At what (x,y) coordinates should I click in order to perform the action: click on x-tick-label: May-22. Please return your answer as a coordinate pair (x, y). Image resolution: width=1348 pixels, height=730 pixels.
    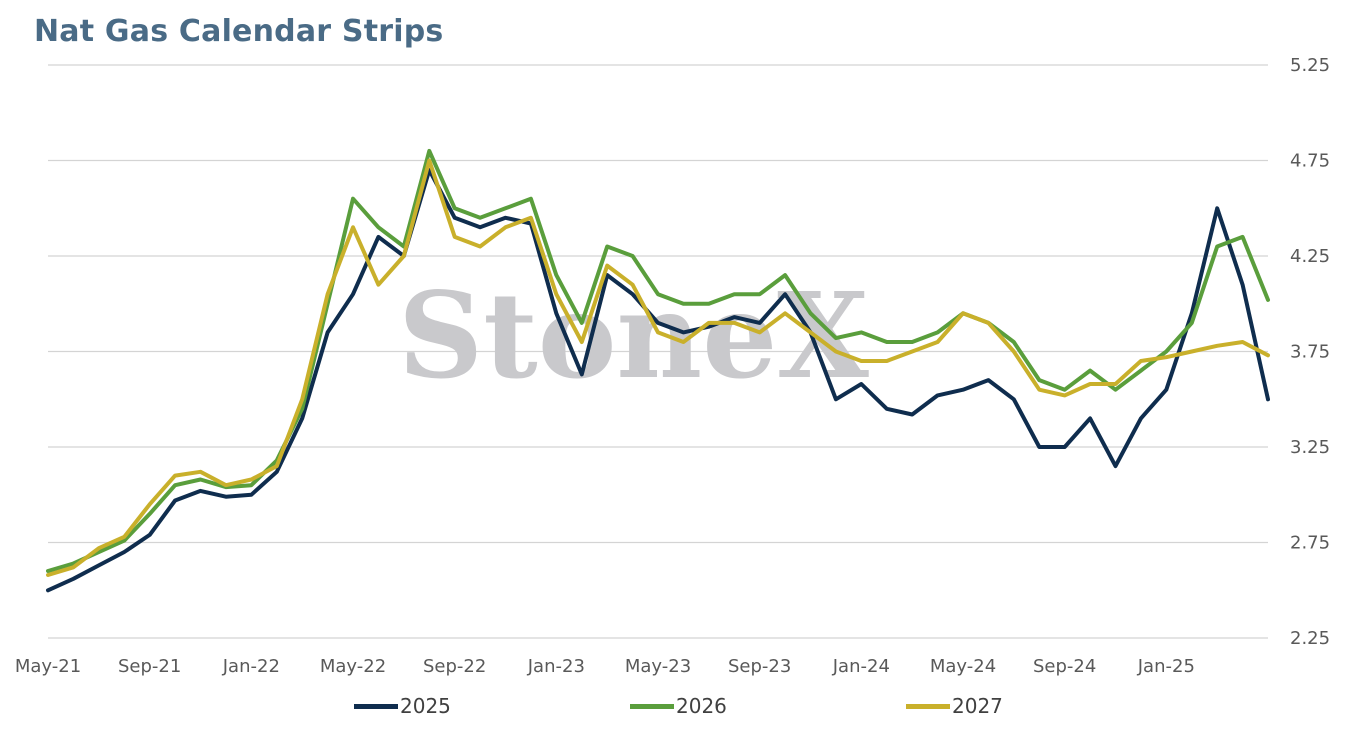
    Looking at the image, I should click on (353, 666).